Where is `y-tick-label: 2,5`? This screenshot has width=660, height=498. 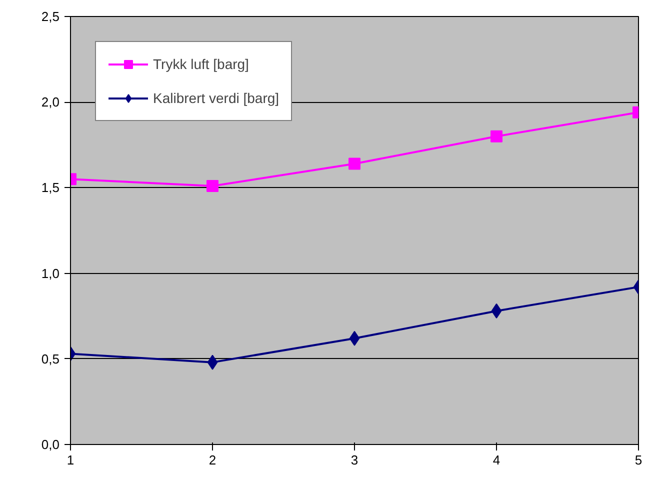
y-tick-label: 2,5 is located at coordinates (50, 16).